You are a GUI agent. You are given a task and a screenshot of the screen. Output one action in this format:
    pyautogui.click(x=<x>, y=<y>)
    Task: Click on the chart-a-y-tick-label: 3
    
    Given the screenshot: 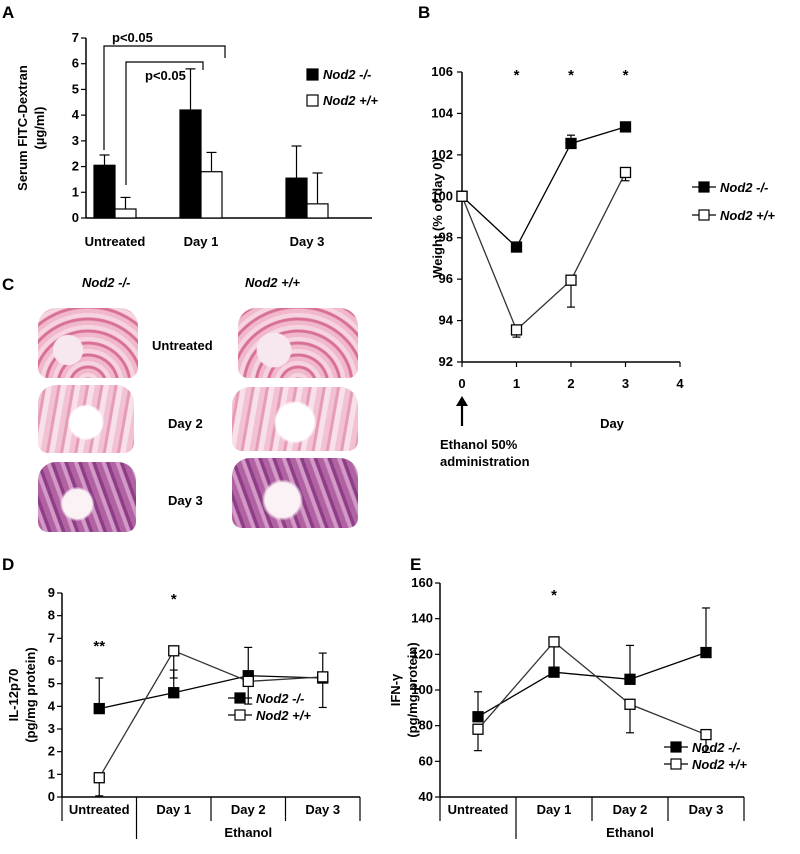 What is the action you would take?
    pyautogui.click(x=75, y=140)
    